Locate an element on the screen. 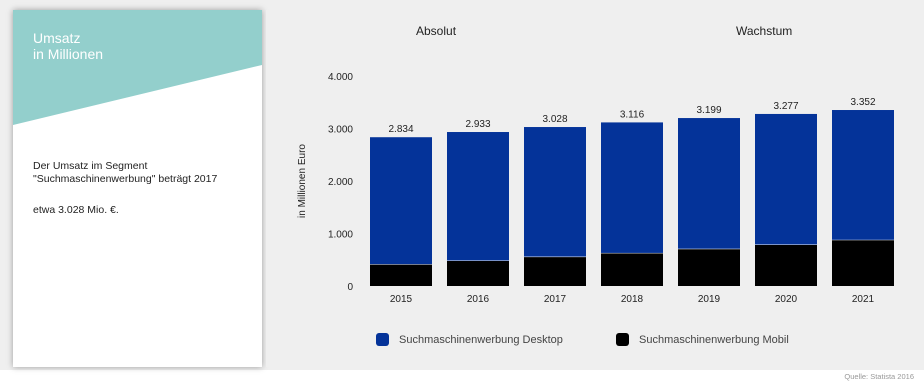 The image size is (924, 385). x-tick-label: 2017 is located at coordinates (555, 299).